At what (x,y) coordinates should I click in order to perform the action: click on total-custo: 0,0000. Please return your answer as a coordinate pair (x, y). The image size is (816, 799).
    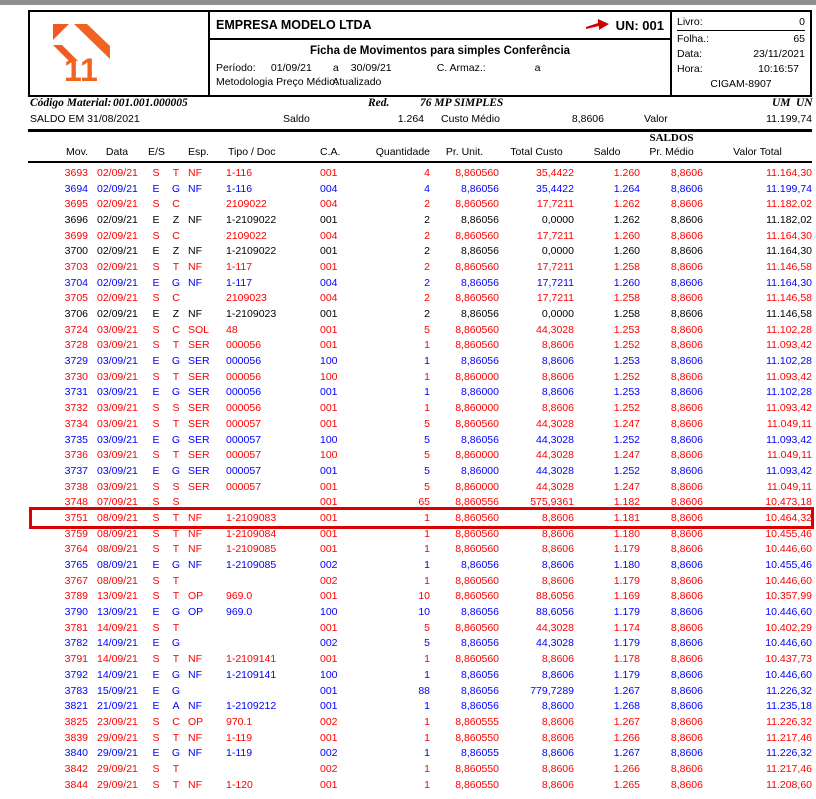
    Looking at the image, I should click on (557, 314).